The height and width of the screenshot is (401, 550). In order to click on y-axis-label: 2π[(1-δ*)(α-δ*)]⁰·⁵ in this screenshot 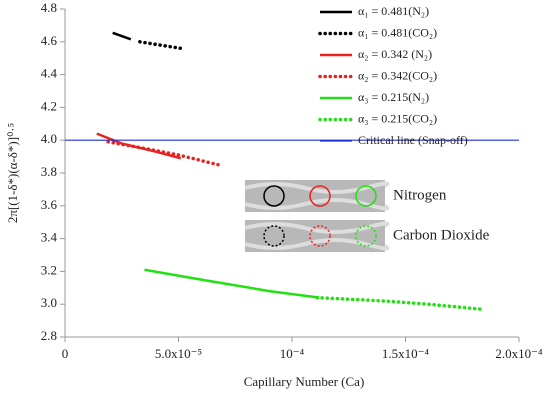, I will do `click(12, 173)`.